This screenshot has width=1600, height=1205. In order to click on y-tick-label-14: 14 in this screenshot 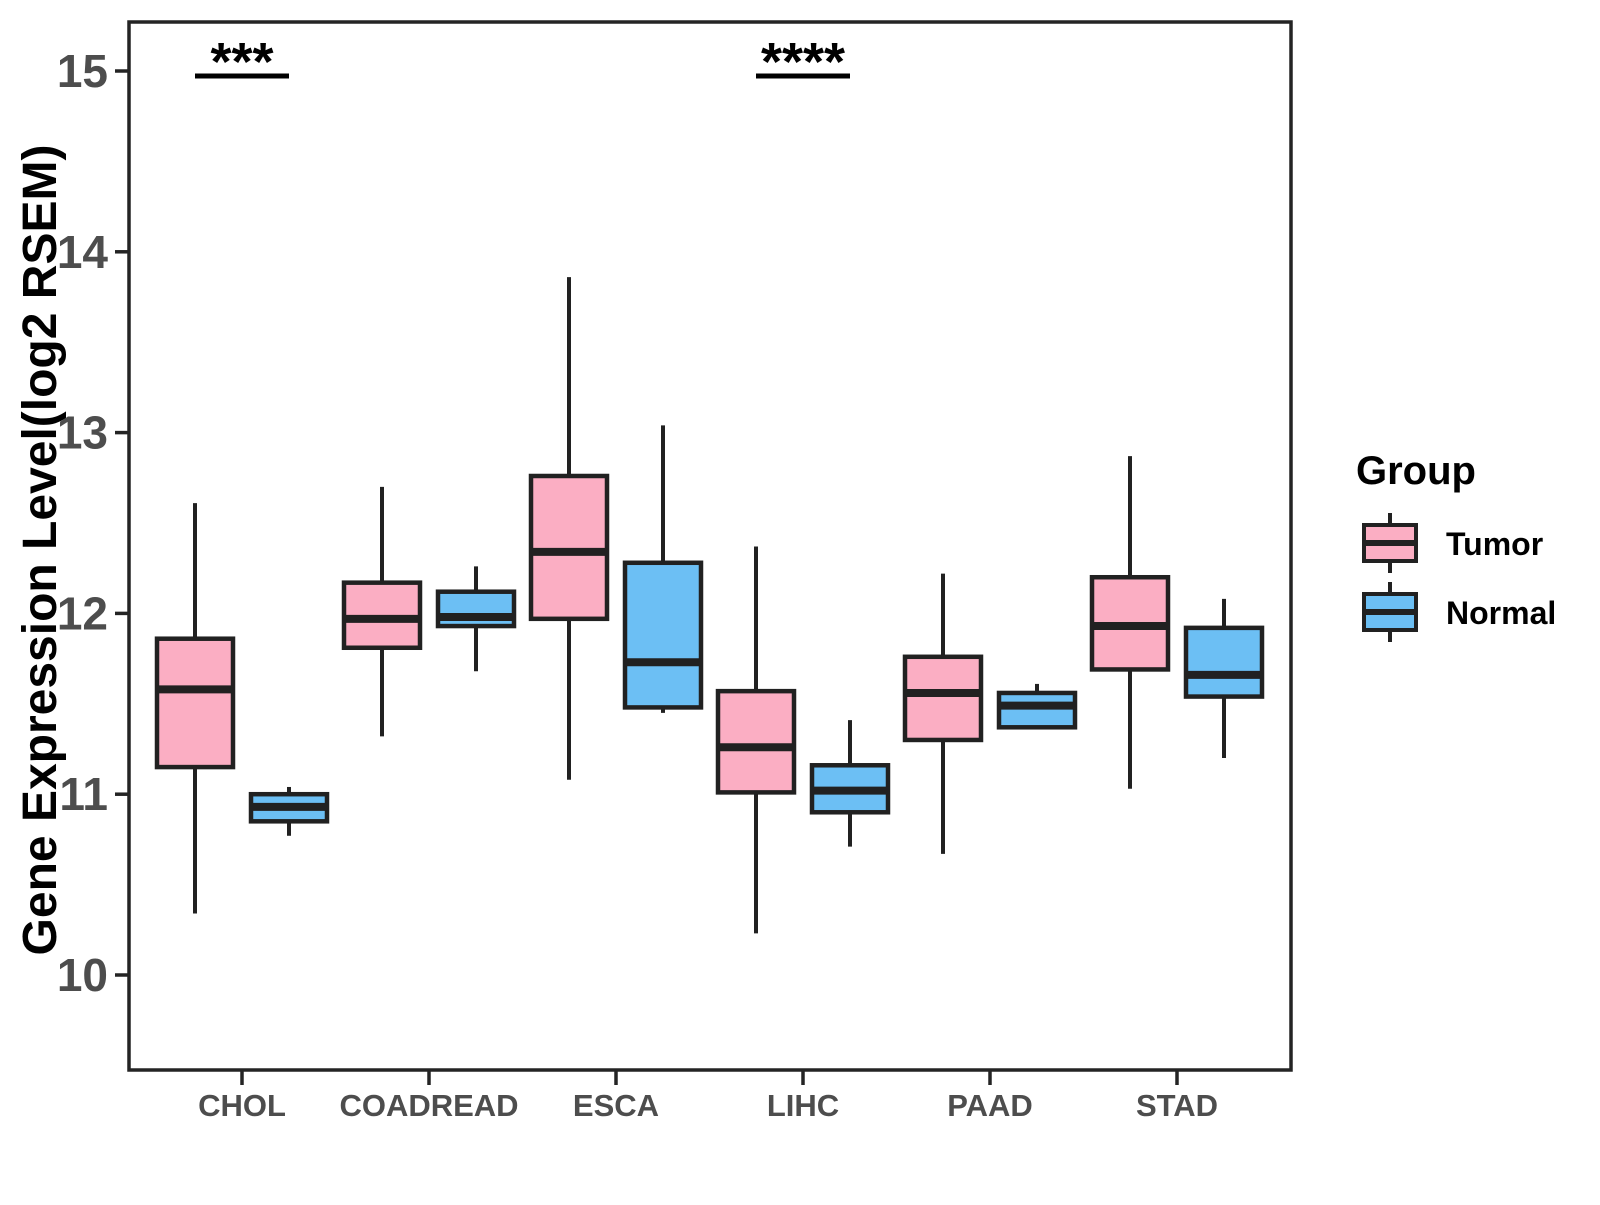, I will do `click(83, 252)`.